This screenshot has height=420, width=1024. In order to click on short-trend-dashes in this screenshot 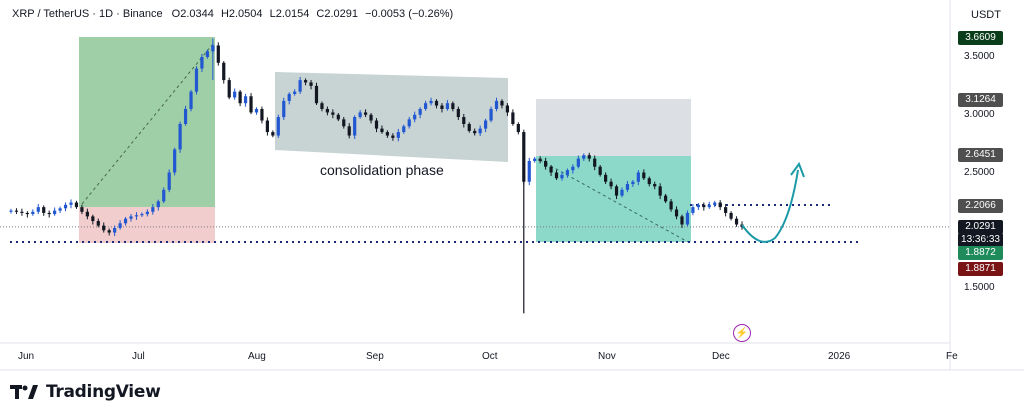, I will do `click(614, 201)`.